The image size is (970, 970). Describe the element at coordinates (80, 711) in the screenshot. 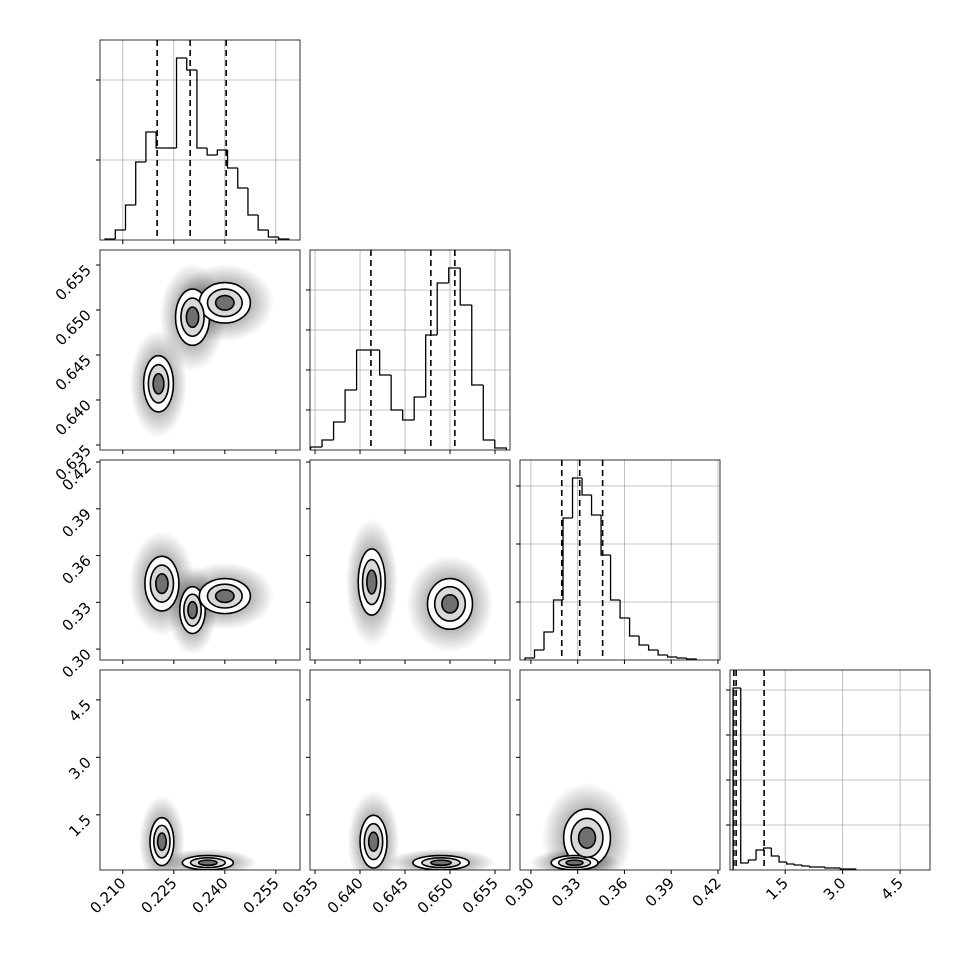

I see `y-tick-label: 4.5` at that location.